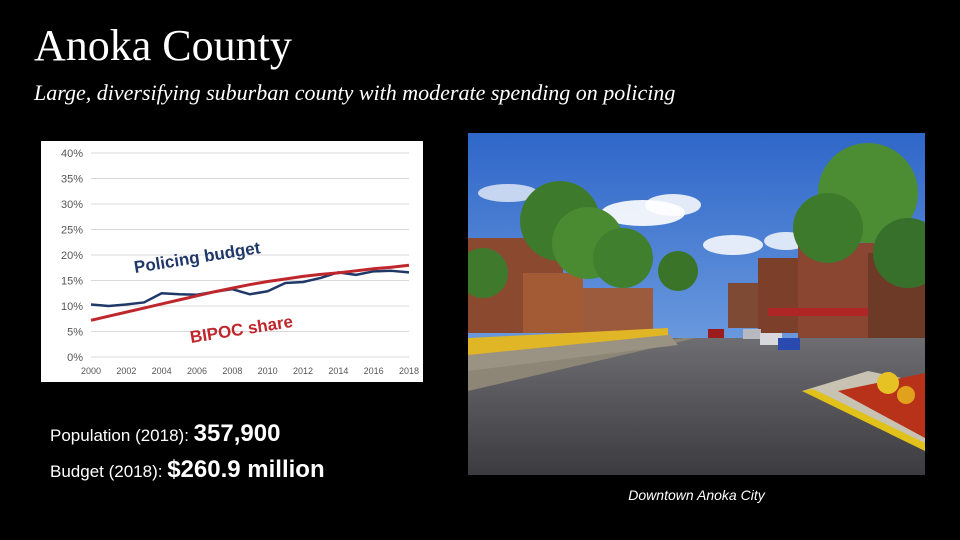 The height and width of the screenshot is (540, 960). I want to click on x-tick-label: 2016, so click(374, 371).